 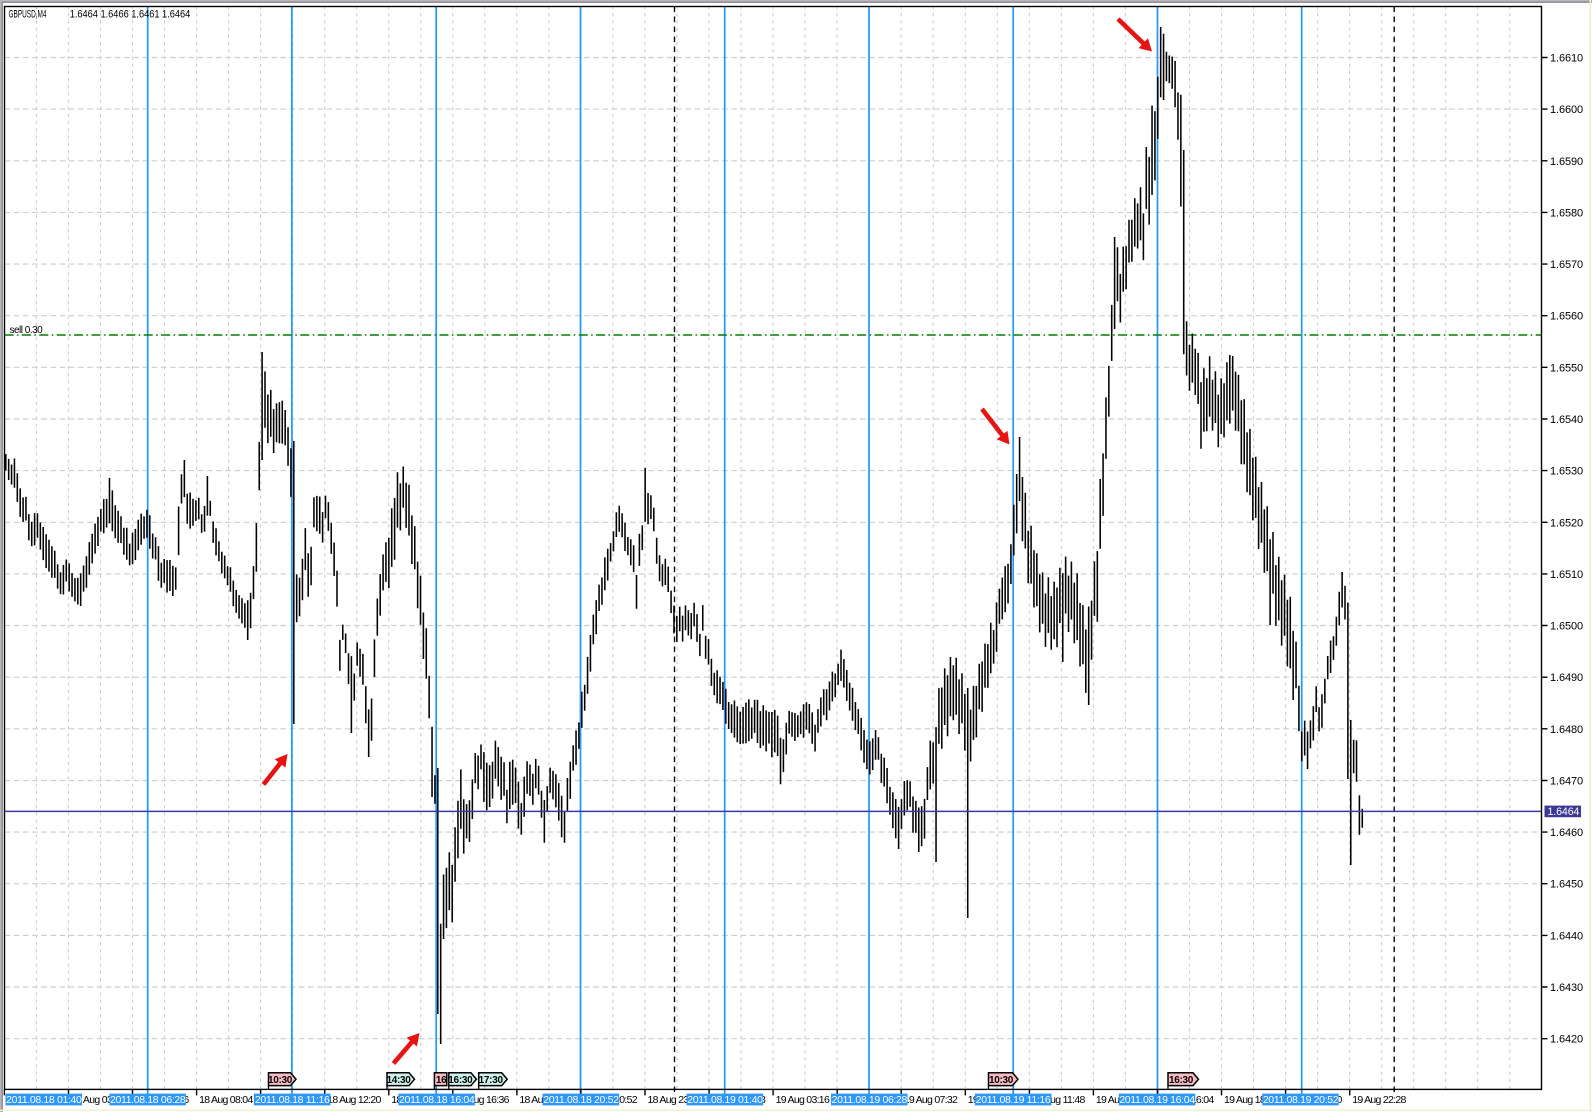 What do you see at coordinates (44, 1100) in the screenshot?
I see `svg-text: 2011.08.18 01:40` at bounding box center [44, 1100].